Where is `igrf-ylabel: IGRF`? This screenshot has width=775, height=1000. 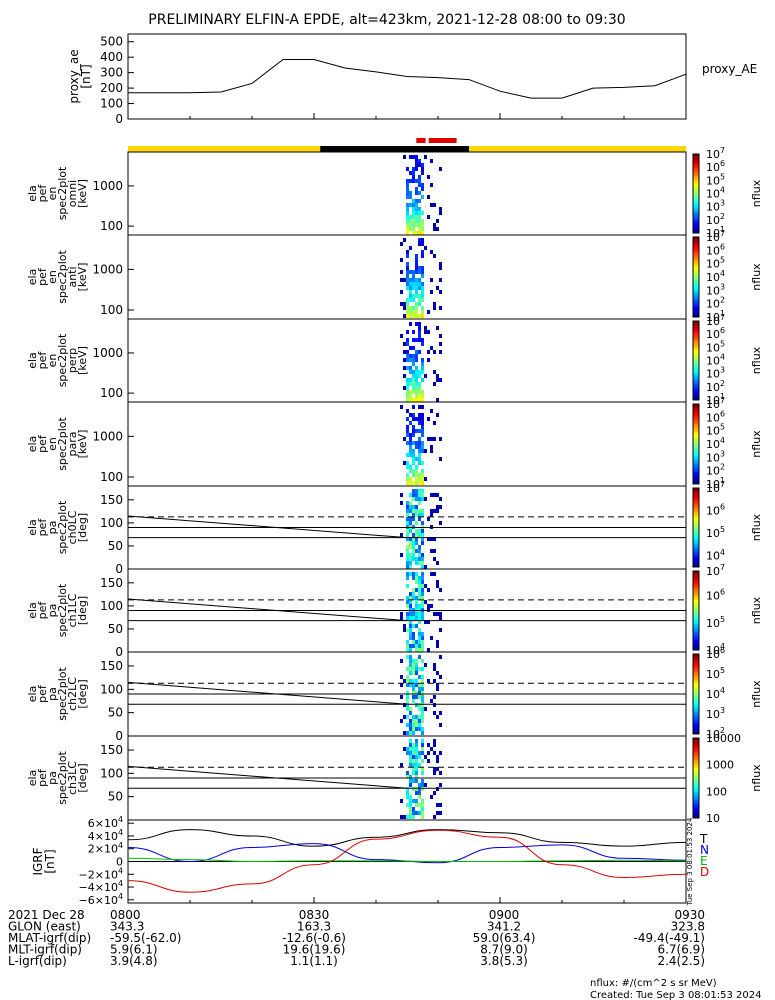
igrf-ylabel: IGRF is located at coordinates (38, 861).